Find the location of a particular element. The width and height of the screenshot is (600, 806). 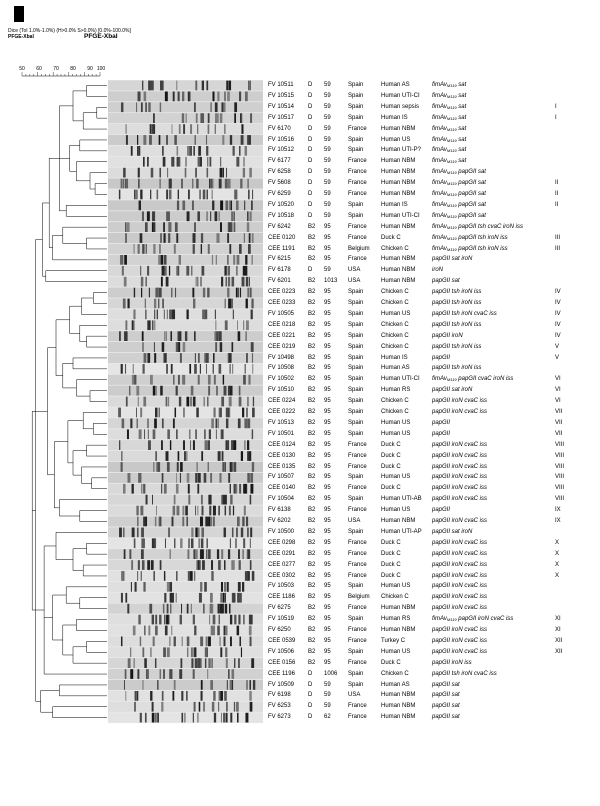

isolate-source: Human NBM is located at coordinates (398, 183).